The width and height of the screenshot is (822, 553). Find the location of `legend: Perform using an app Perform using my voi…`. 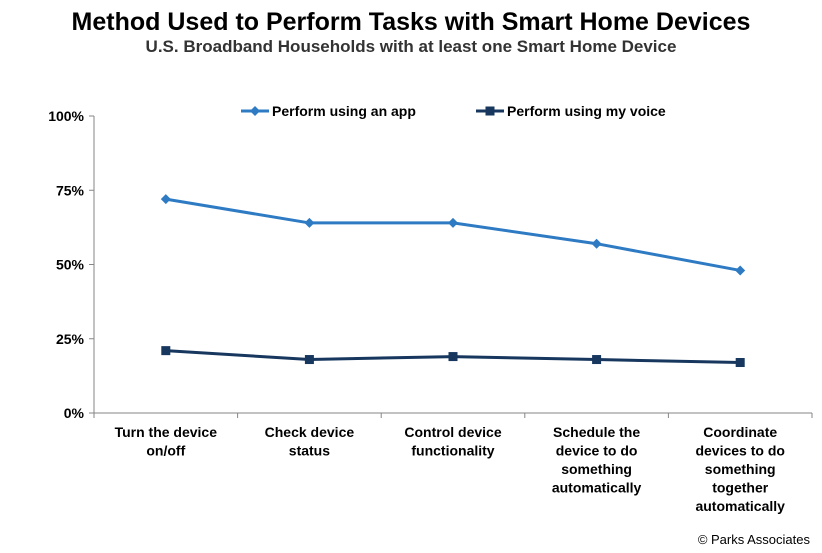

legend: Perform using an app Perform using my voi… is located at coordinates (453, 111).